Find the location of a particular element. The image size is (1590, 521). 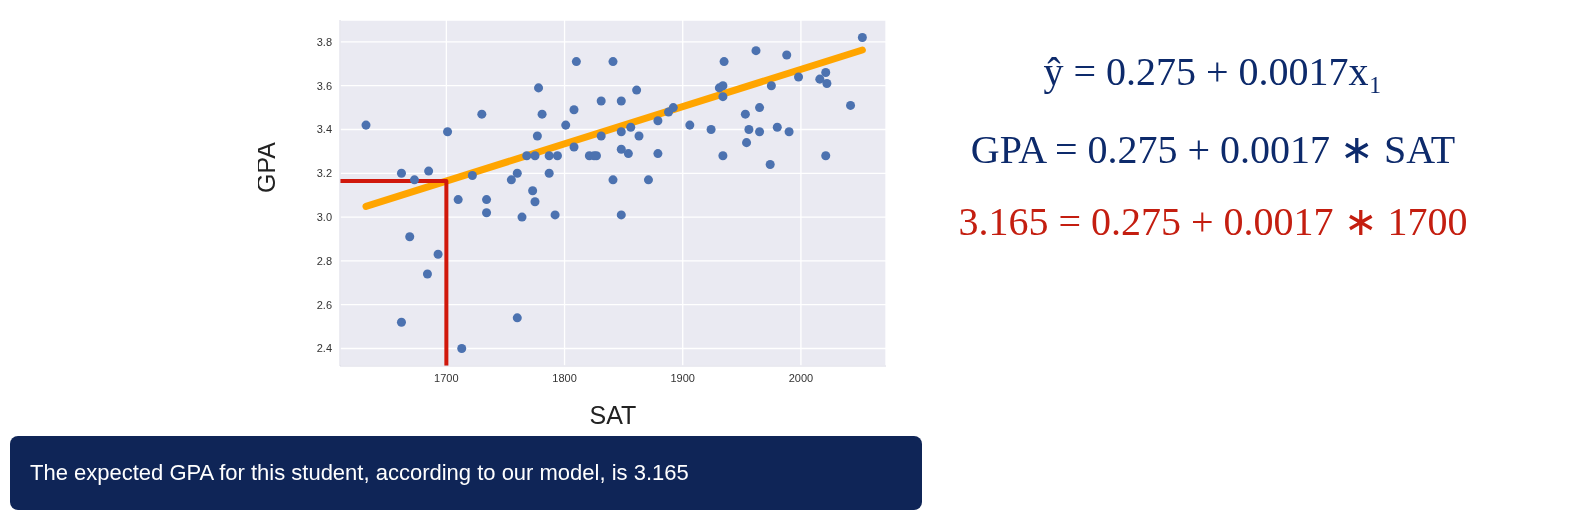

y-tick-label: 3.0 is located at coordinates (324, 216).